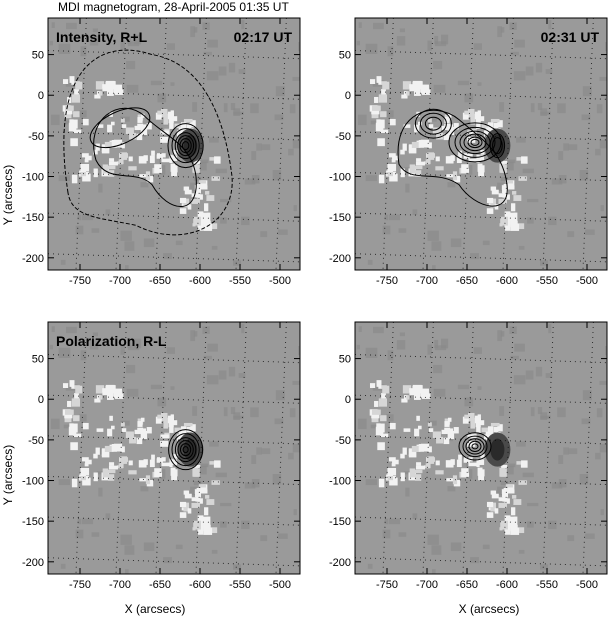 This screenshot has width=614, height=619. What do you see at coordinates (489, 609) in the screenshot?
I see `x-axis-label-right: X (arcsecs)` at bounding box center [489, 609].